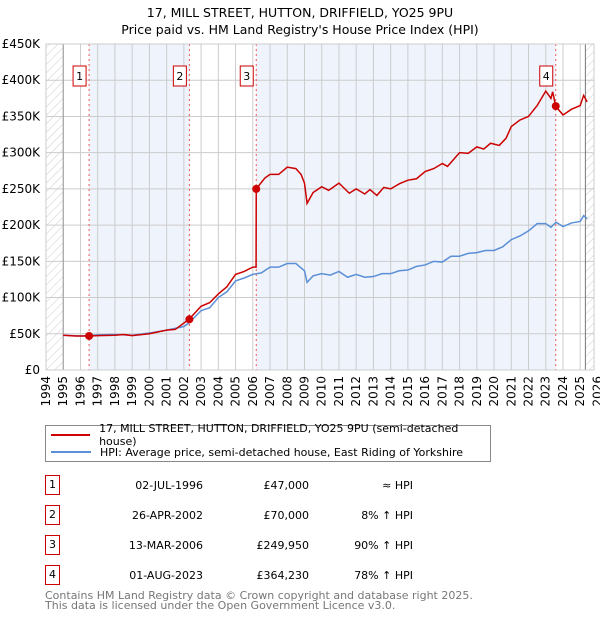 The image size is (600, 620). I want to click on x-tick-label: 1998, so click(115, 391).